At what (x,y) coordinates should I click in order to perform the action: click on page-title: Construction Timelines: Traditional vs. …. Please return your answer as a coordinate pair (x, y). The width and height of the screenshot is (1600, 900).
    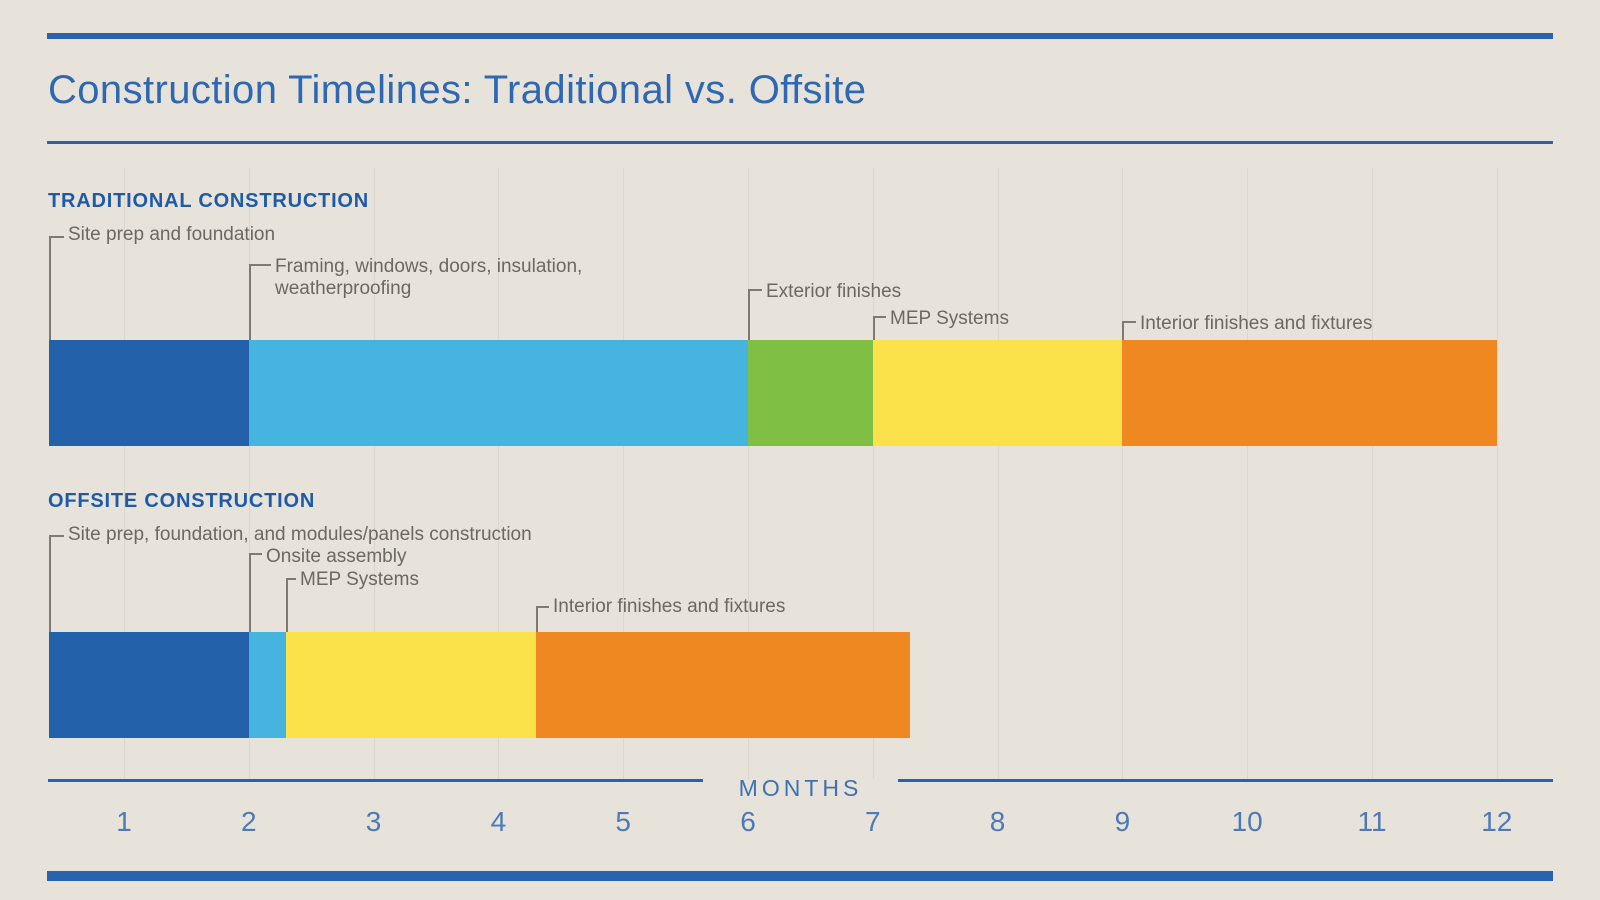
    Looking at the image, I should click on (457, 90).